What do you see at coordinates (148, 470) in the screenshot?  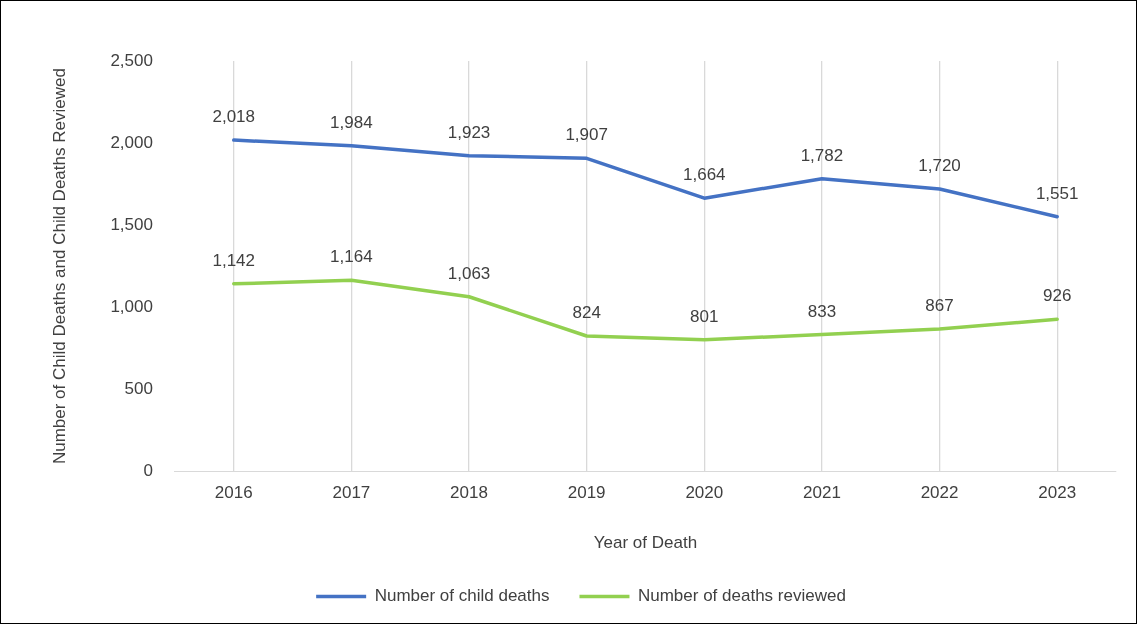 I see `y-tick-label: 0` at bounding box center [148, 470].